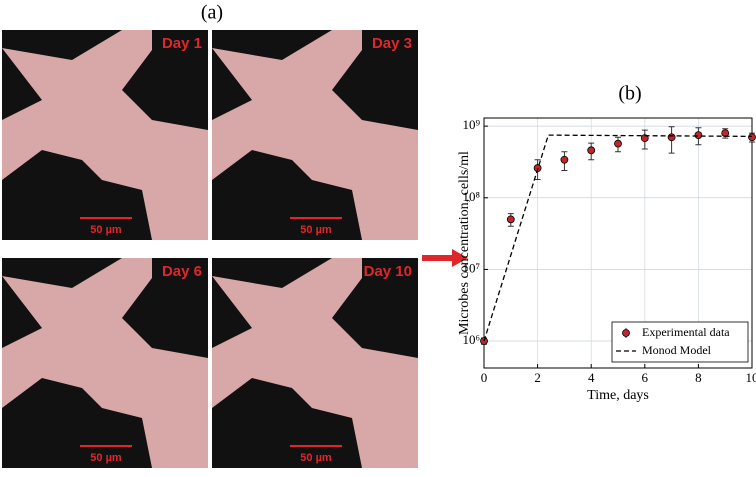 Image resolution: width=756 pixels, height=477 pixels. What do you see at coordinates (445, 258) in the screenshot?
I see `arrow` at bounding box center [445, 258].